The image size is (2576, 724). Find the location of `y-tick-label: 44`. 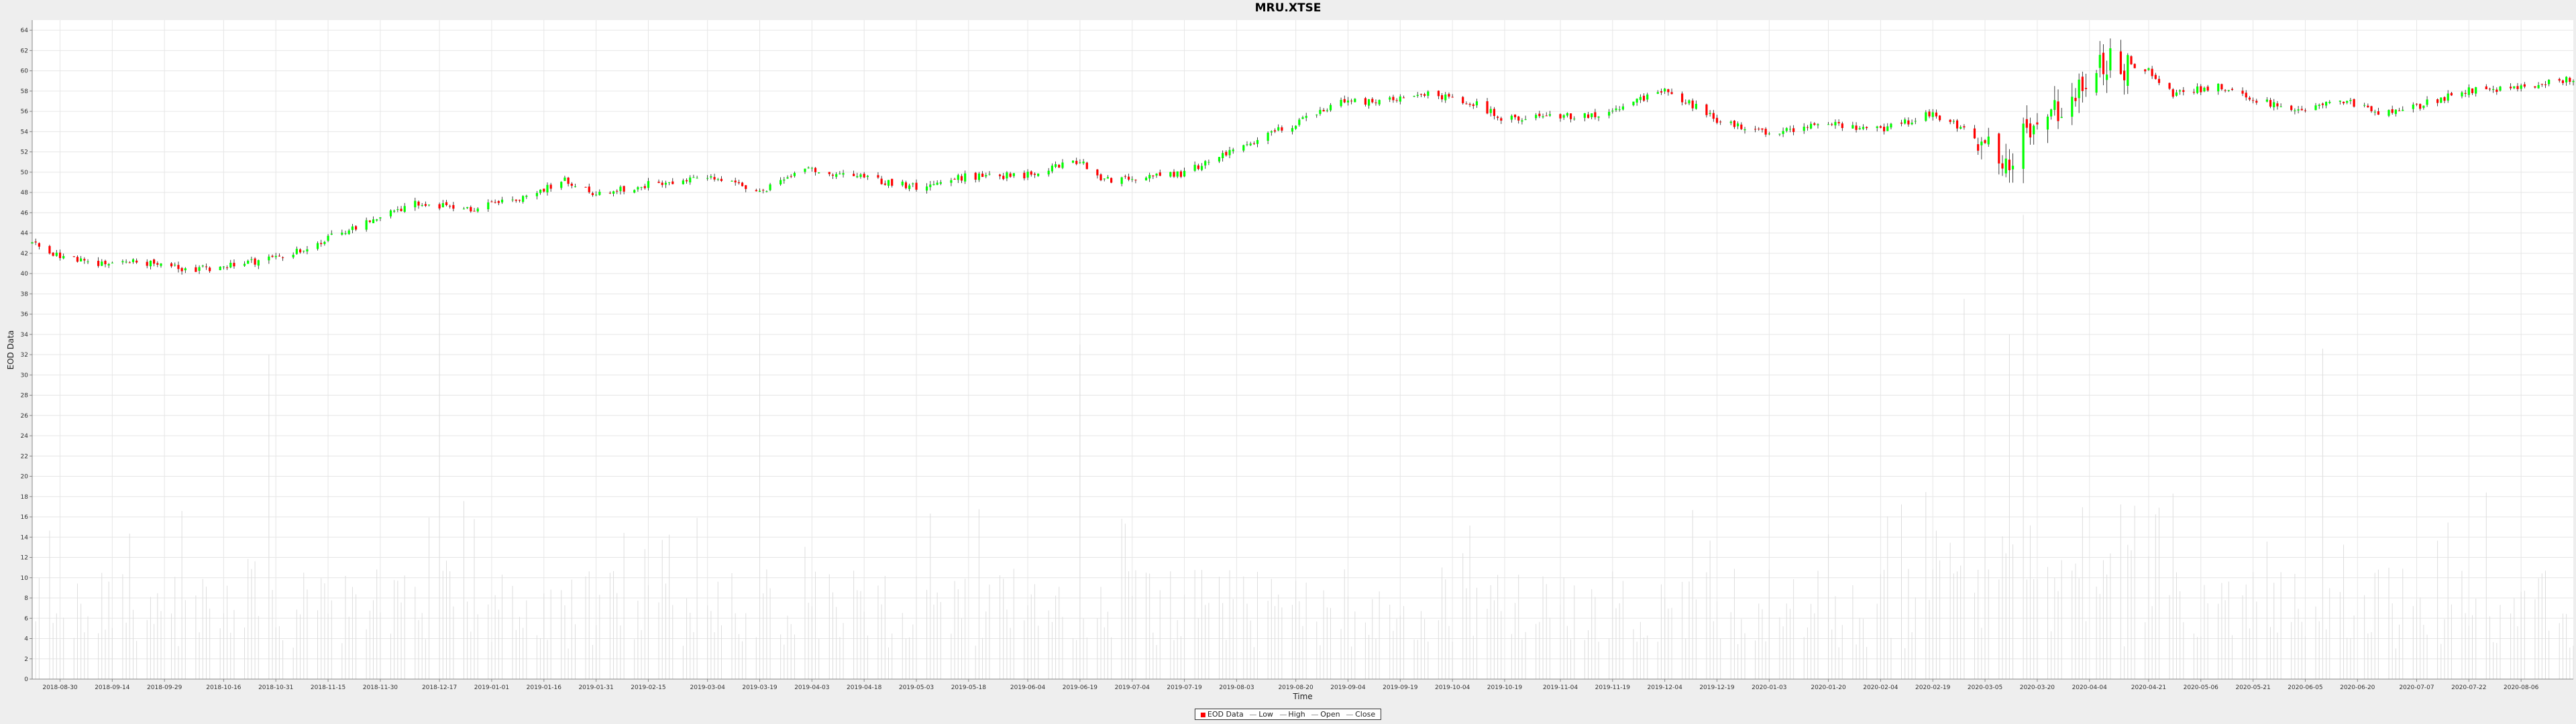

y-tick-label: 44 is located at coordinates (25, 234).